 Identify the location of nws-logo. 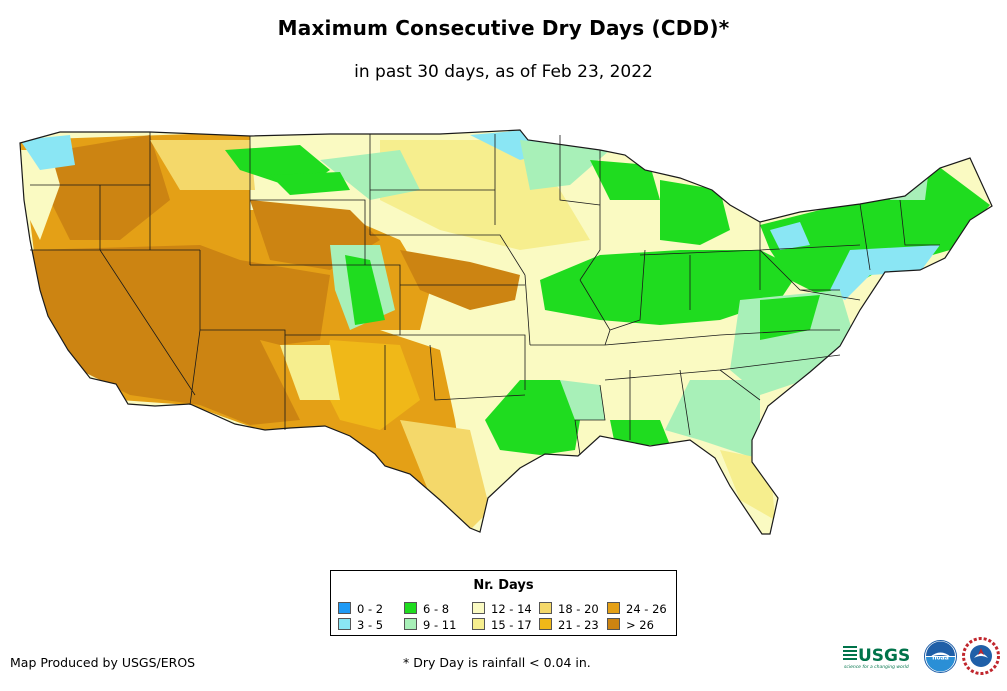
(981, 656).